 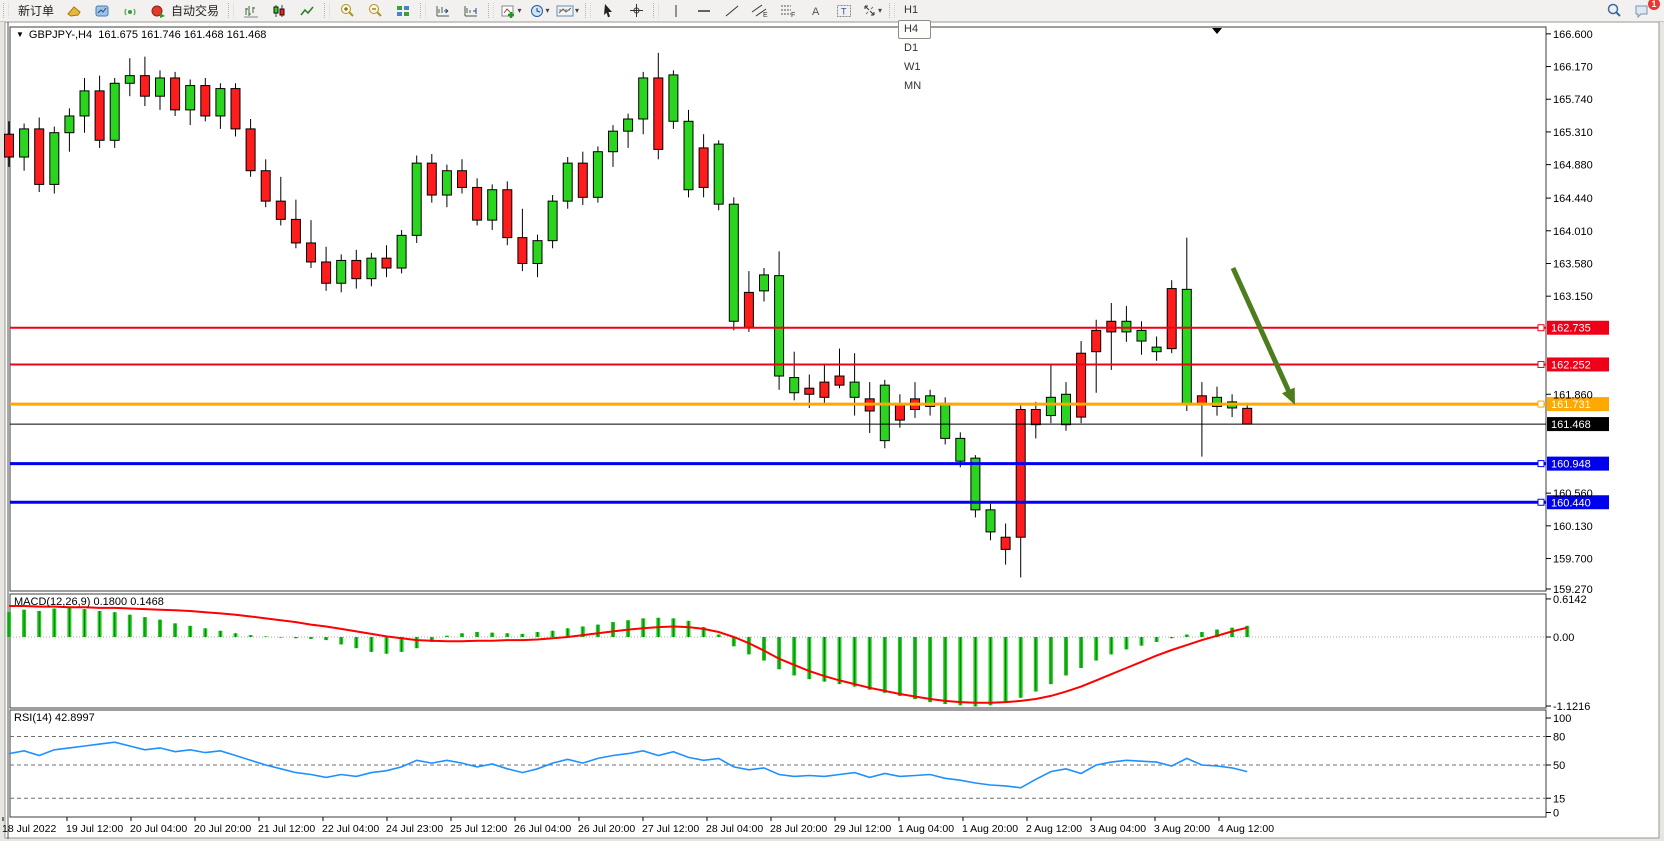 What do you see at coordinates (1573, 395) in the screenshot?
I see `svg-text: 161.860` at bounding box center [1573, 395].